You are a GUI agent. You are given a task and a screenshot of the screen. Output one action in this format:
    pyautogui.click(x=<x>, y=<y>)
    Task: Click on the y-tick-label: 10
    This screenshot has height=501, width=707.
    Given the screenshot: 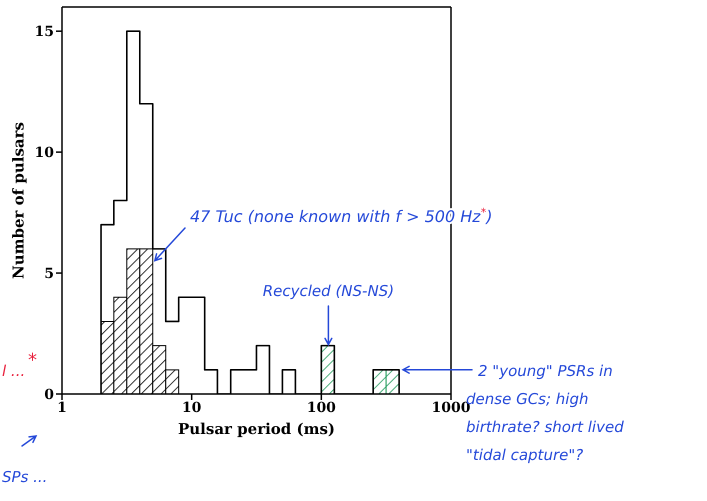 What is the action you would take?
    pyautogui.click(x=44, y=153)
    